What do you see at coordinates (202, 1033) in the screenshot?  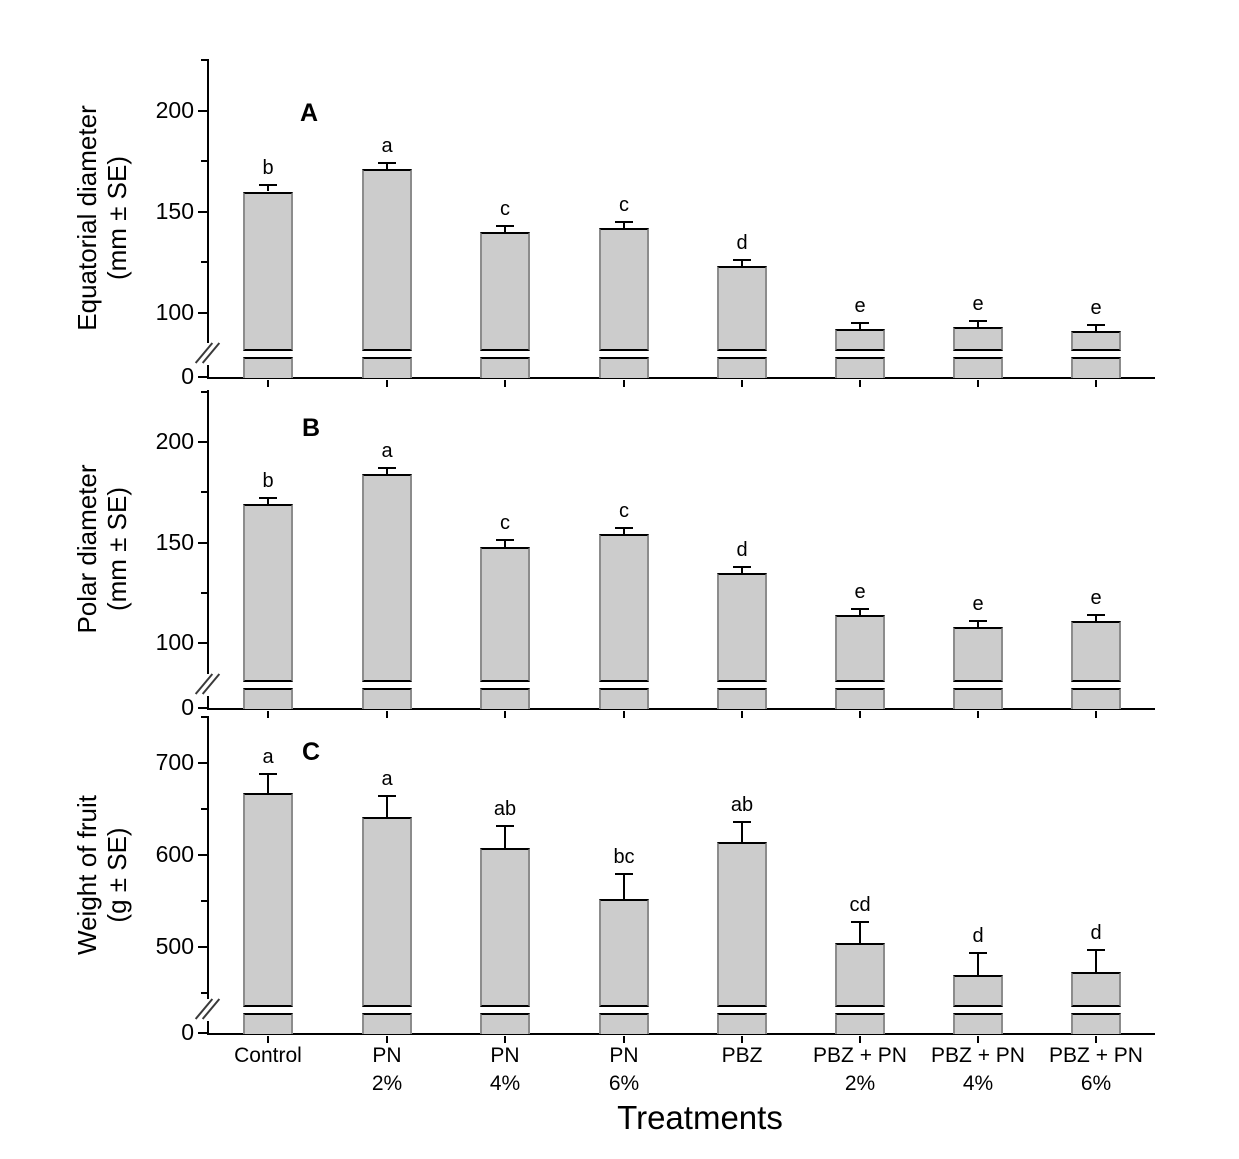 I see `y-zero-tick` at bounding box center [202, 1033].